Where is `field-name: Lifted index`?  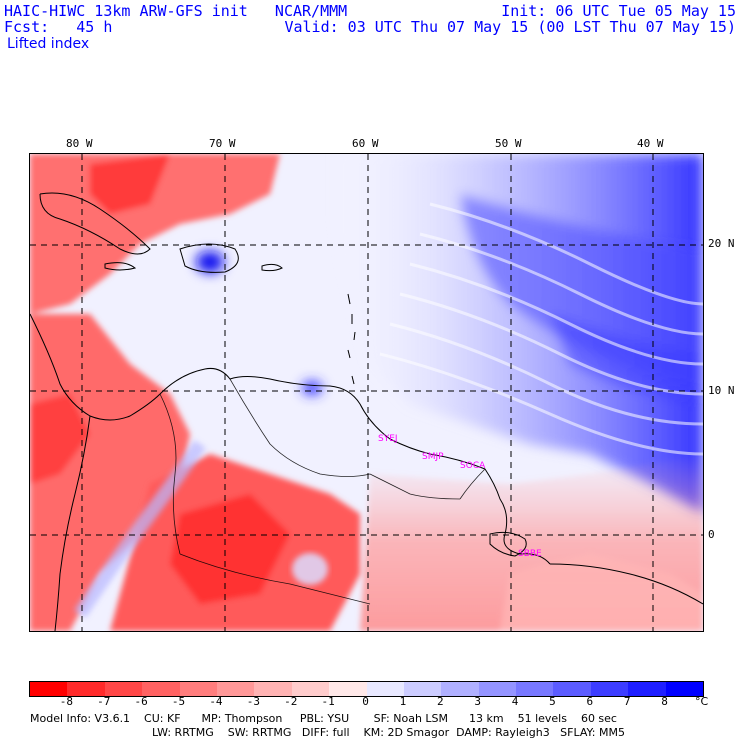 field-name: Lifted index is located at coordinates (48, 44).